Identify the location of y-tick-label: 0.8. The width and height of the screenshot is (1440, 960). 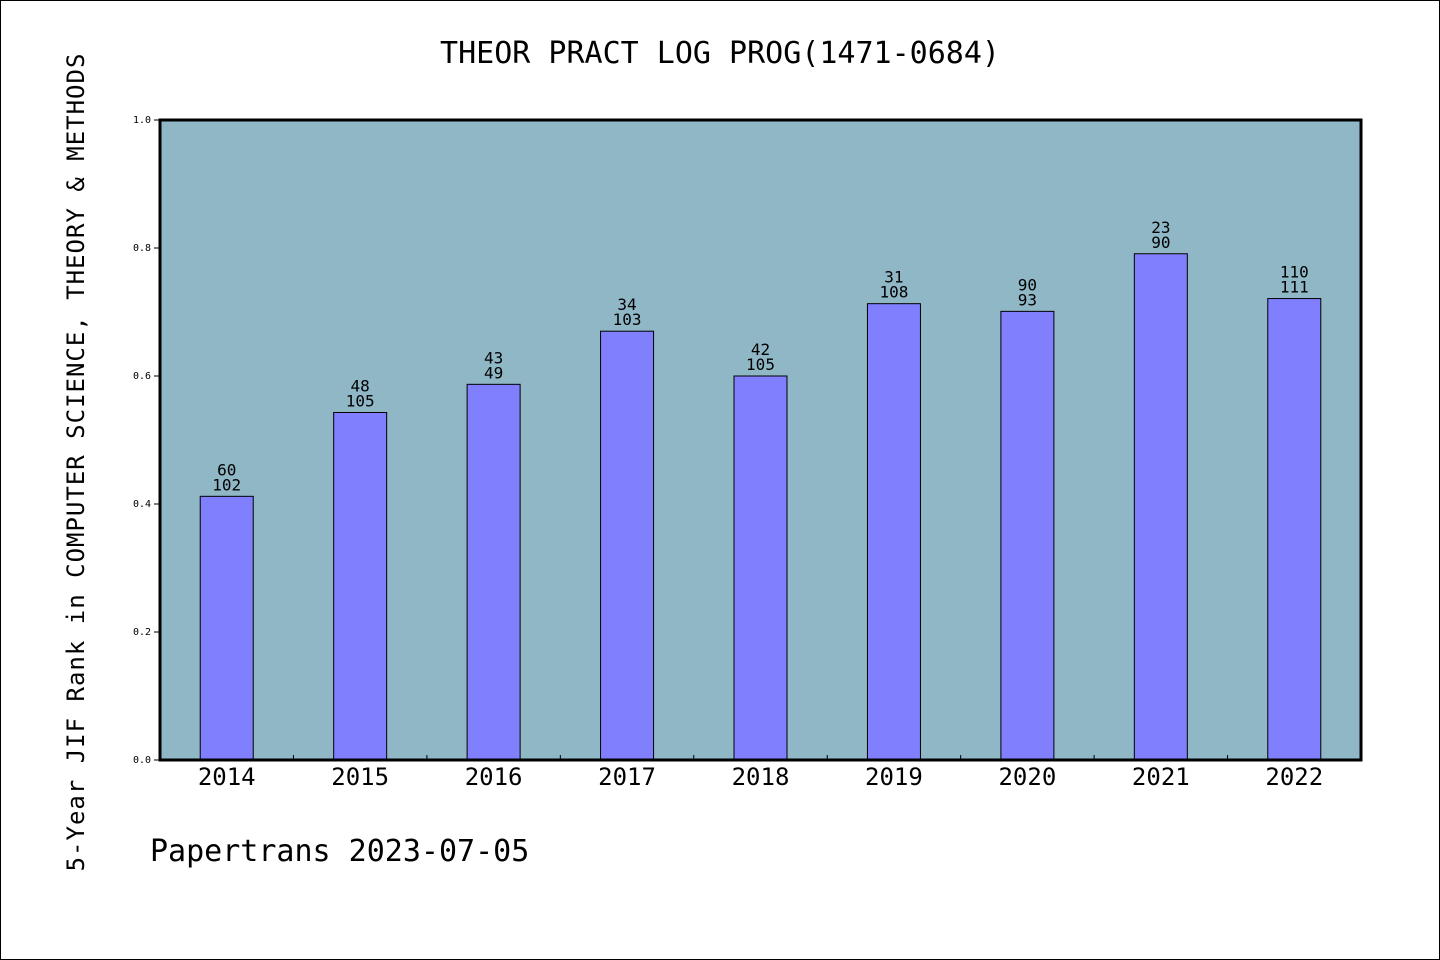
(142, 248).